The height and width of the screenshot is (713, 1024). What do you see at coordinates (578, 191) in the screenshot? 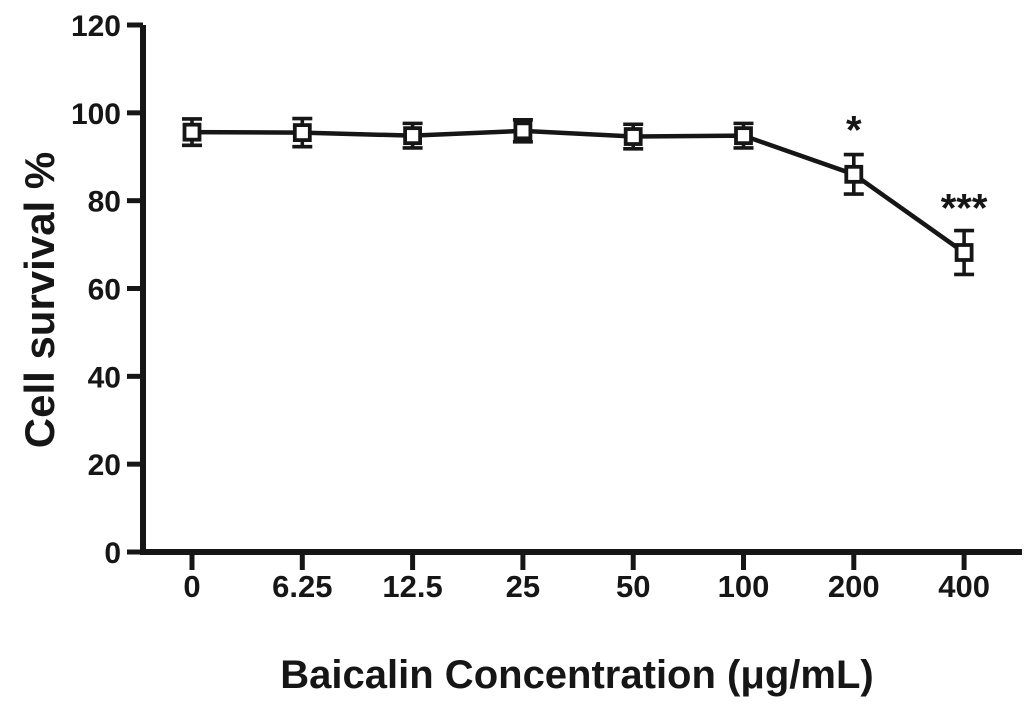
I see `data-line` at bounding box center [578, 191].